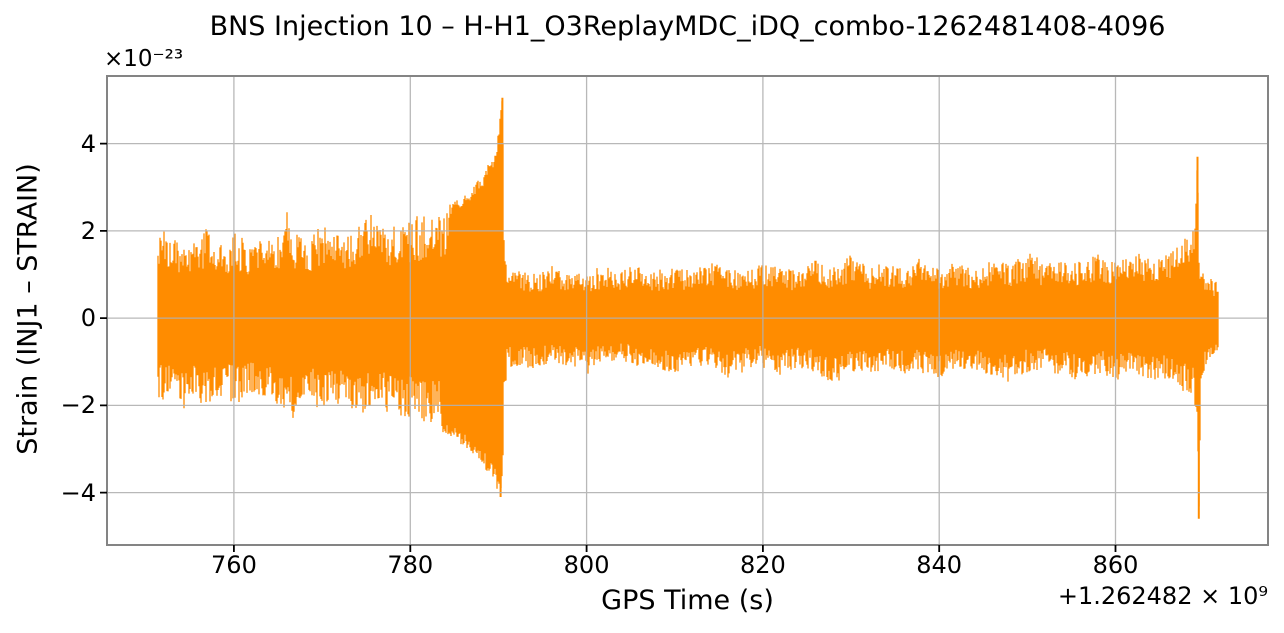 The height and width of the screenshot is (633, 1284). What do you see at coordinates (28, 309) in the screenshot?
I see `y-axis-label: Strain (INJ1 – STRAIN)` at bounding box center [28, 309].